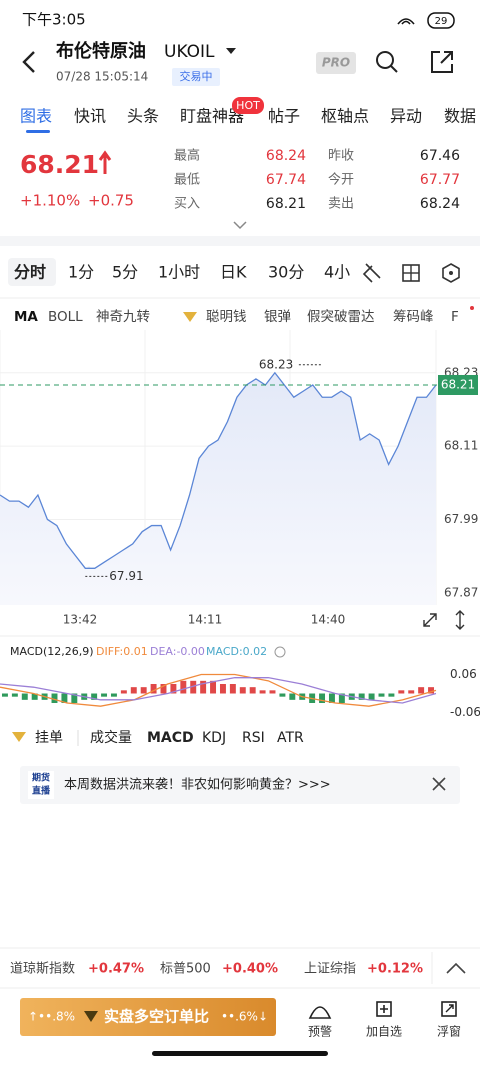  Describe the element at coordinates (143, 116) in the screenshot. I see `tab: 头条` at that location.